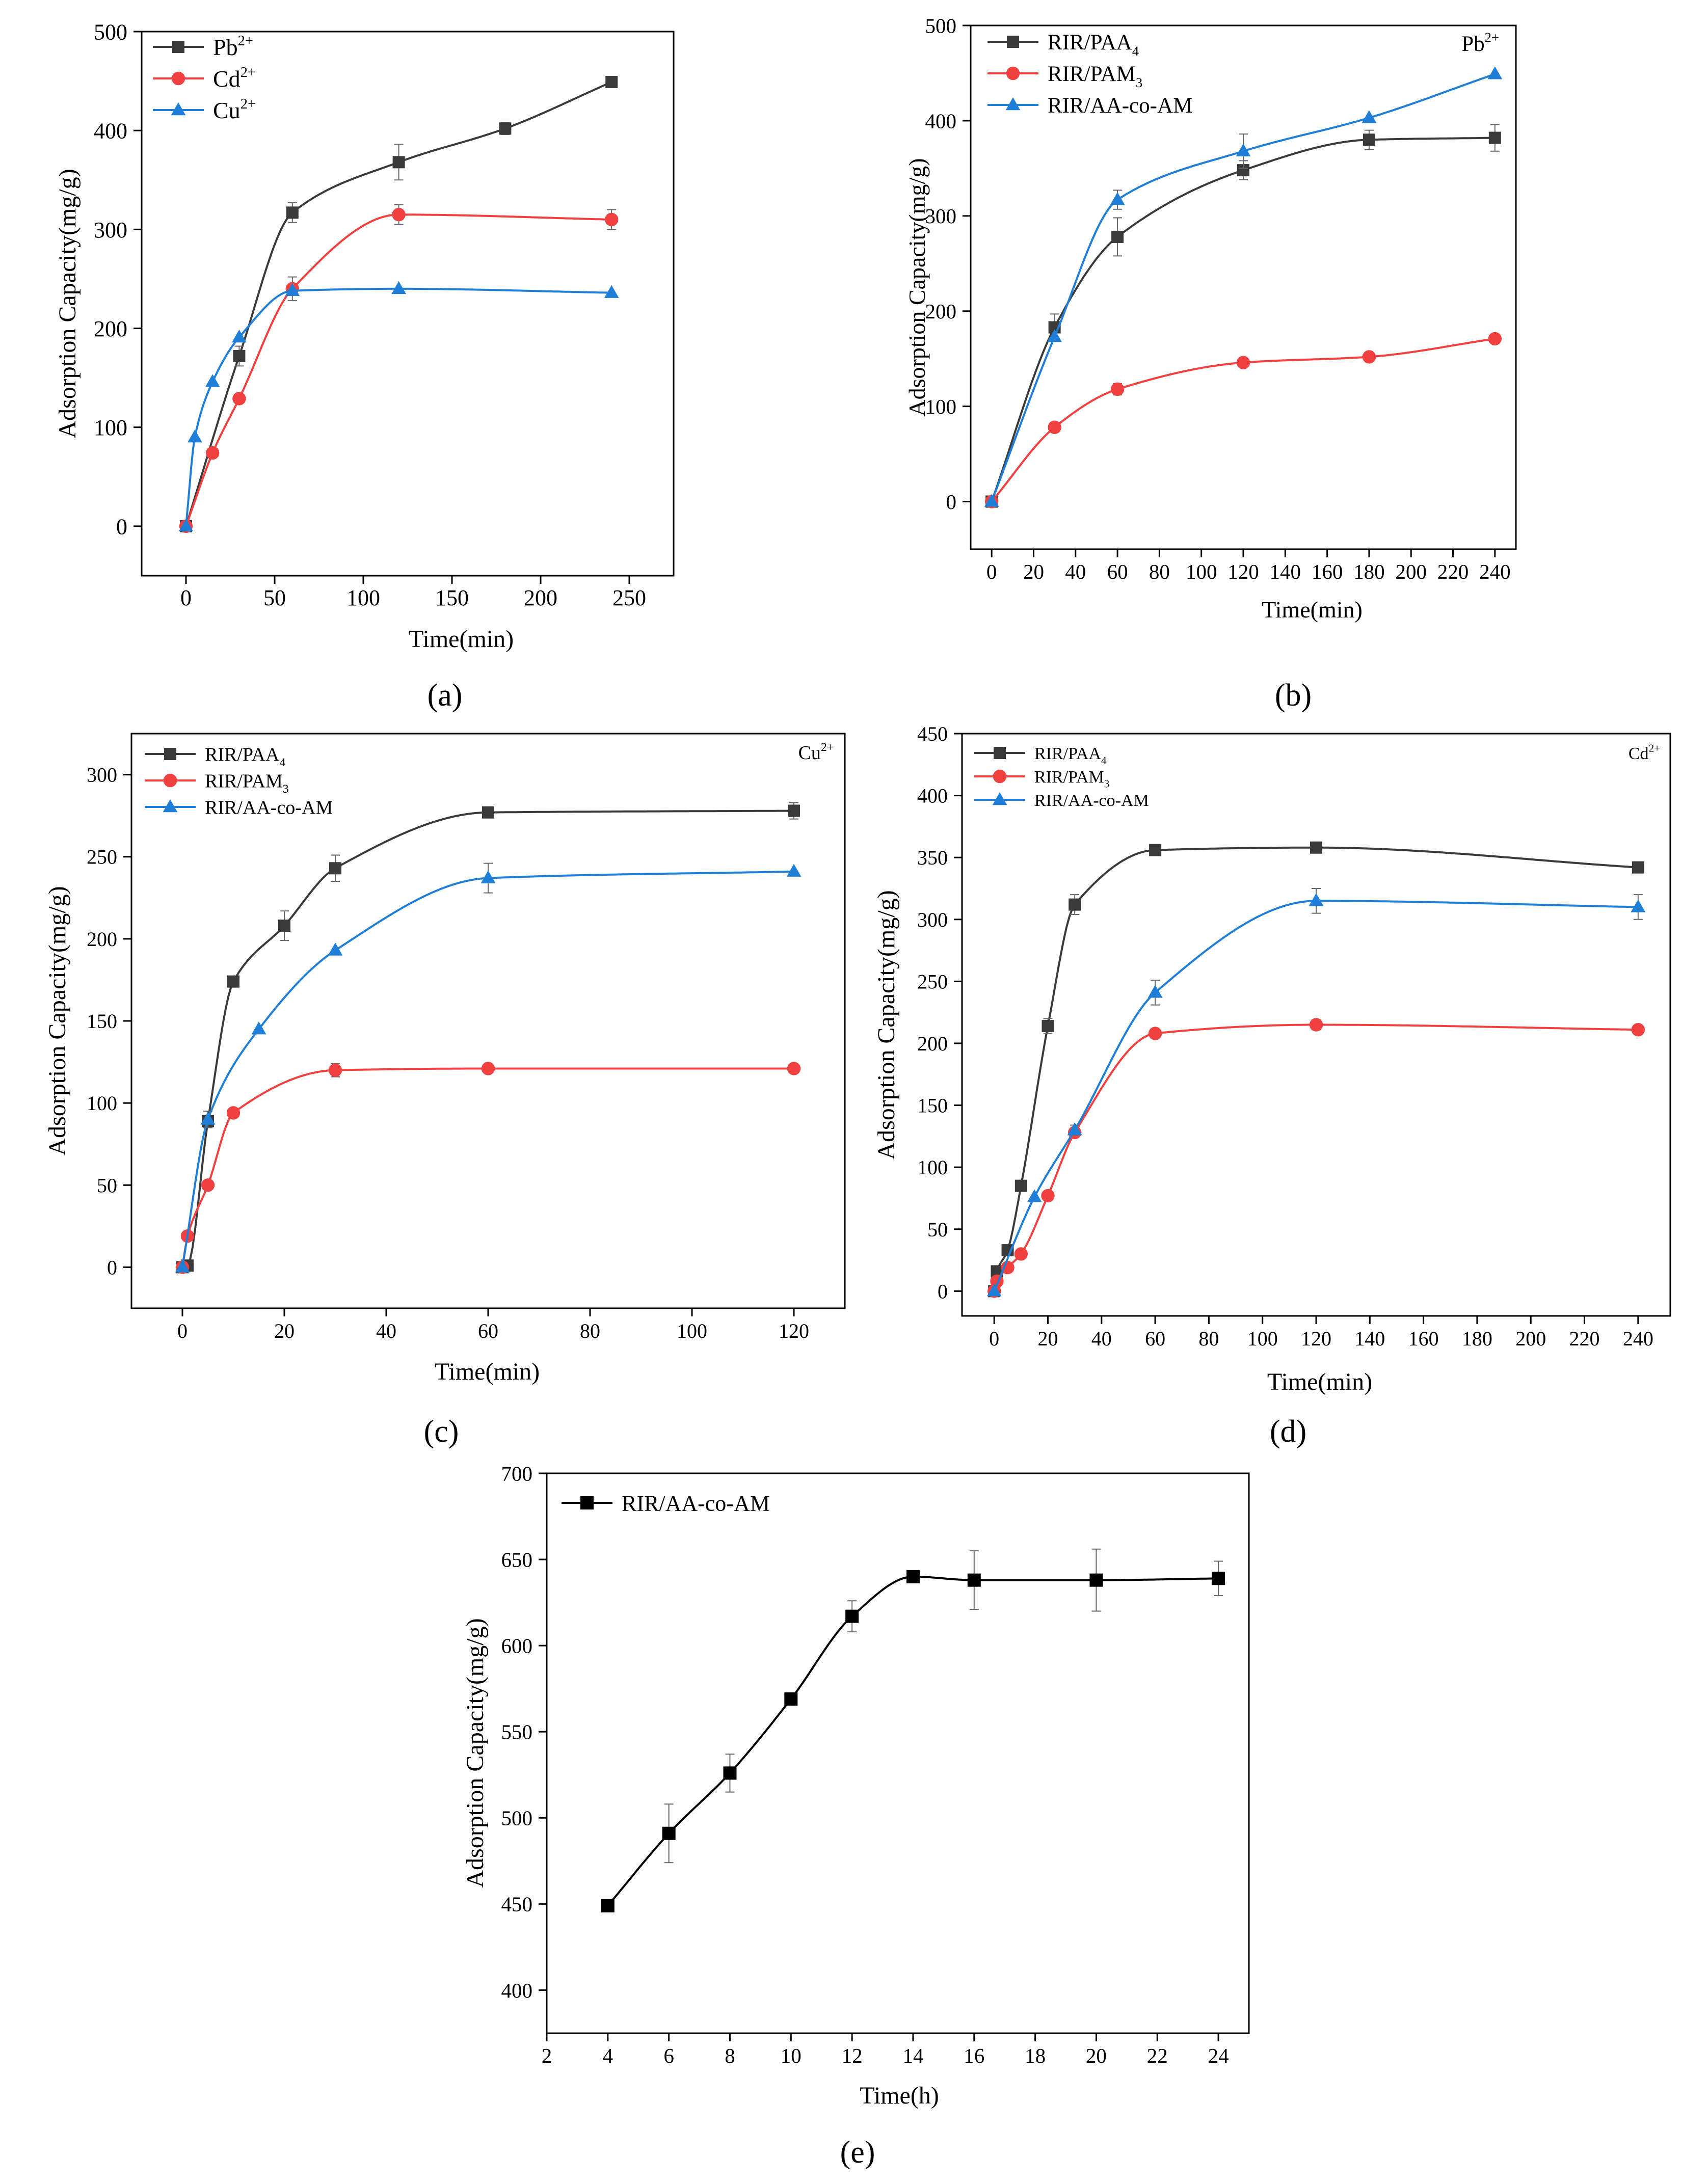 This screenshot has width=1708, height=2184. I want to click on x-tick-label: 8, so click(730, 2055).